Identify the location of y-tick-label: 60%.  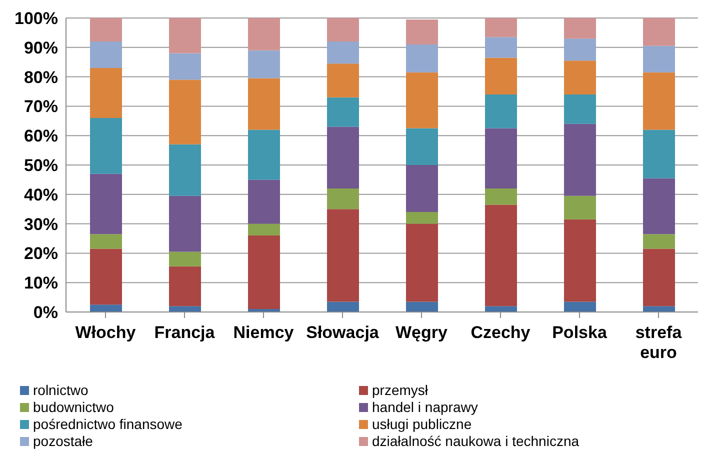
(41, 136).